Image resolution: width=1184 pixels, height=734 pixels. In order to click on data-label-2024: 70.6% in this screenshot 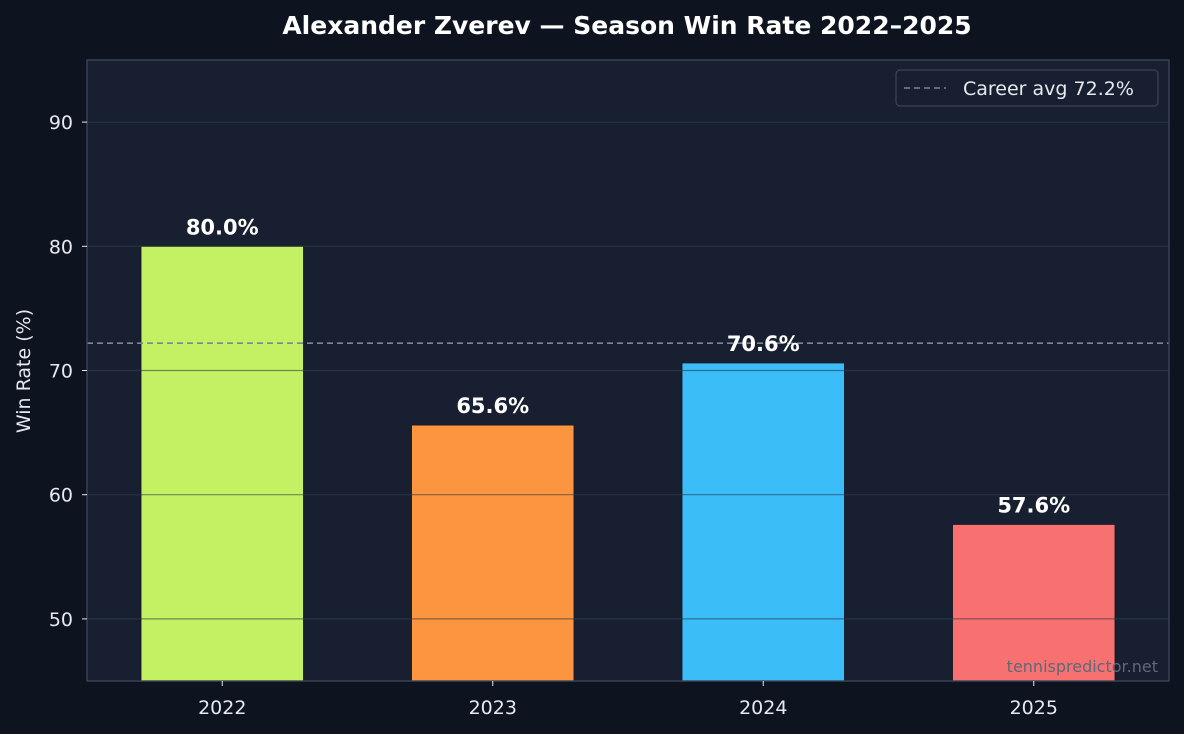, I will do `click(763, 344)`.